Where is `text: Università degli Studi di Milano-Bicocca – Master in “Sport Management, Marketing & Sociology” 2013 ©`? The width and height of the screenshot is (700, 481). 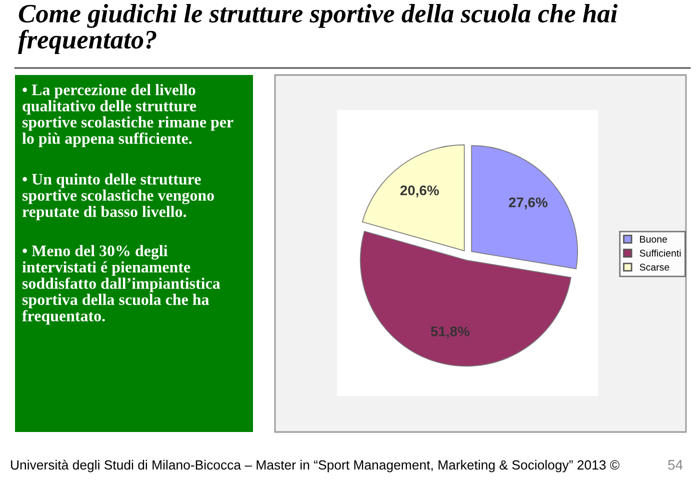 text: Università degli Studi di Milano-Bicocca – Master in “Sport Management, Marketing & Sociology” 2013 © is located at coordinates (315, 466).